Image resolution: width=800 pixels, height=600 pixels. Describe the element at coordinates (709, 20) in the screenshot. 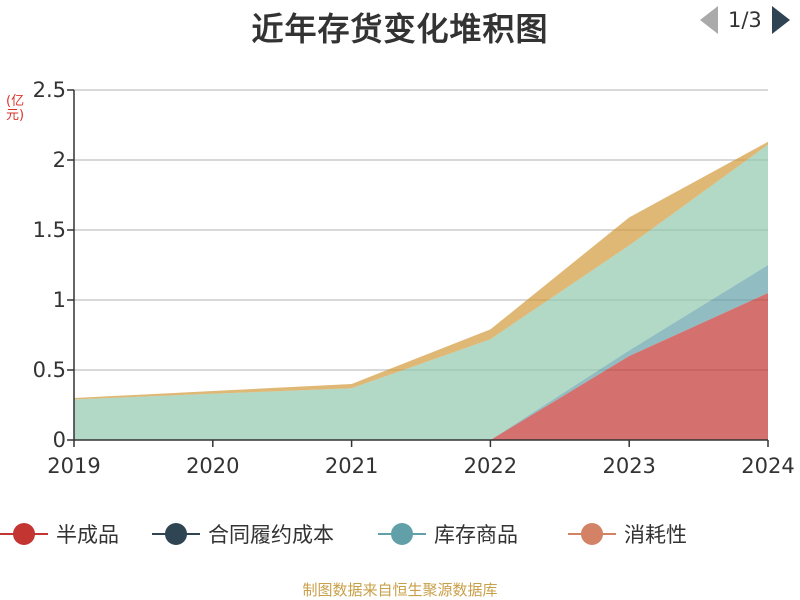

I see `legend-prev-button` at that location.